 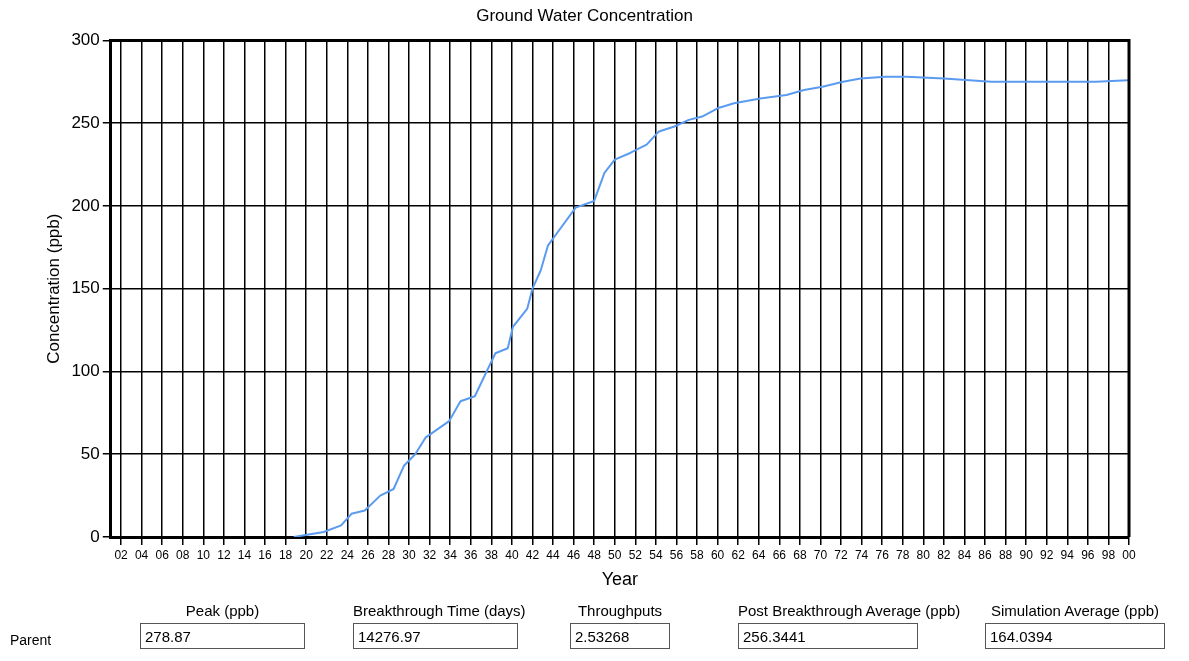 What do you see at coordinates (759, 554) in the screenshot?
I see `x-tick-label: 64` at bounding box center [759, 554].